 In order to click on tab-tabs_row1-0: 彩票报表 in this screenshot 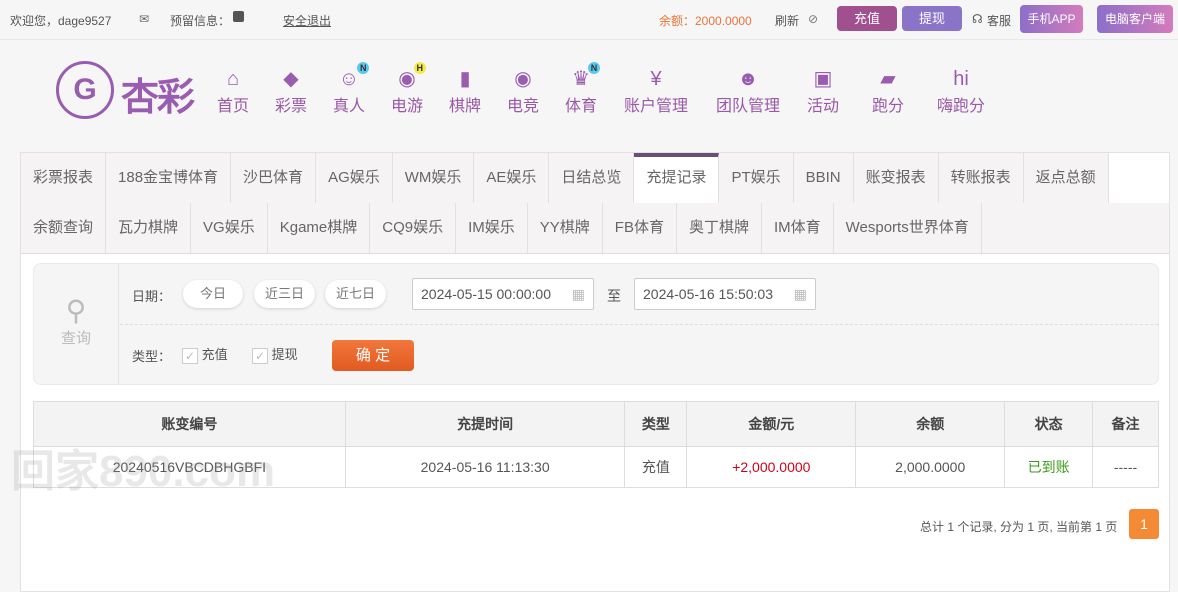, I will do `click(64, 178)`.